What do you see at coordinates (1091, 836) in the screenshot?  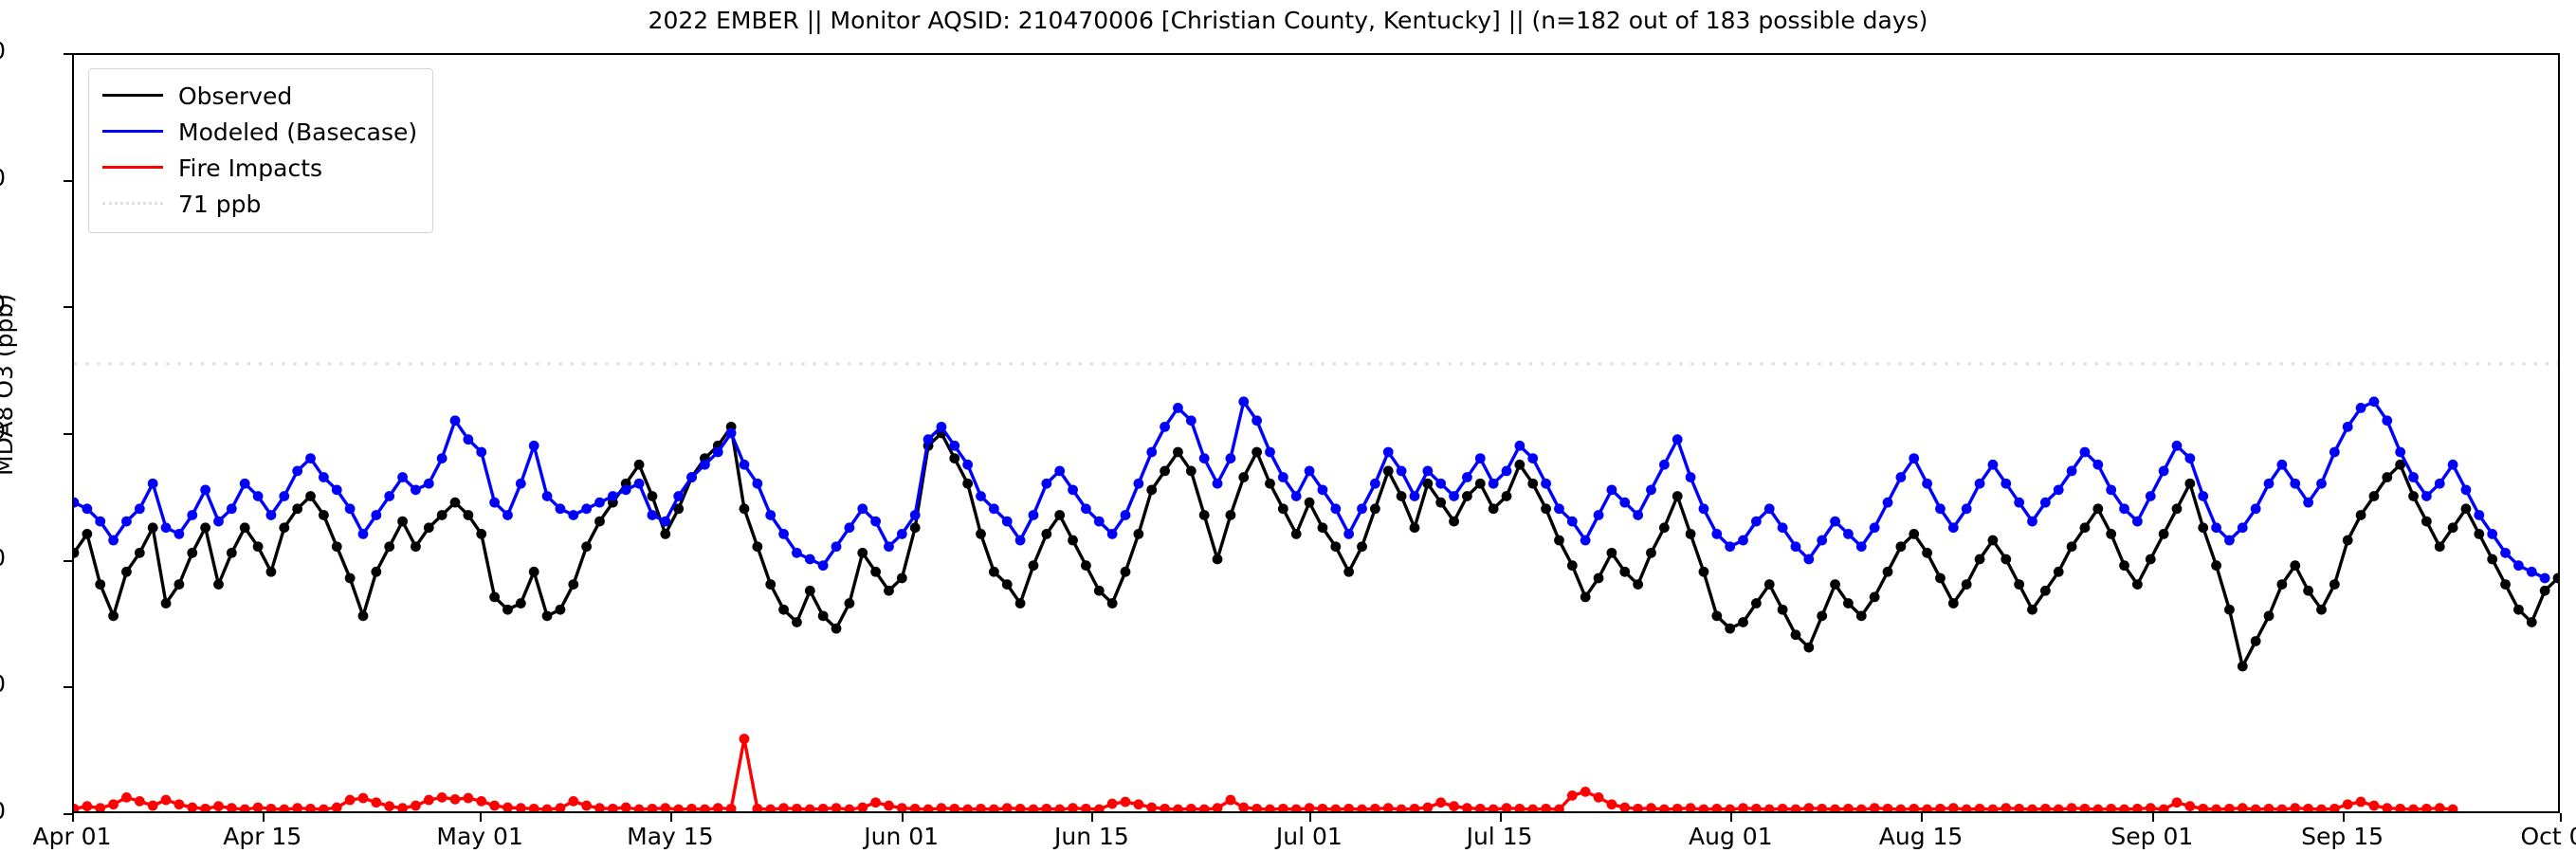 I see `x-axis-tick-label: Jun 15` at bounding box center [1091, 836].